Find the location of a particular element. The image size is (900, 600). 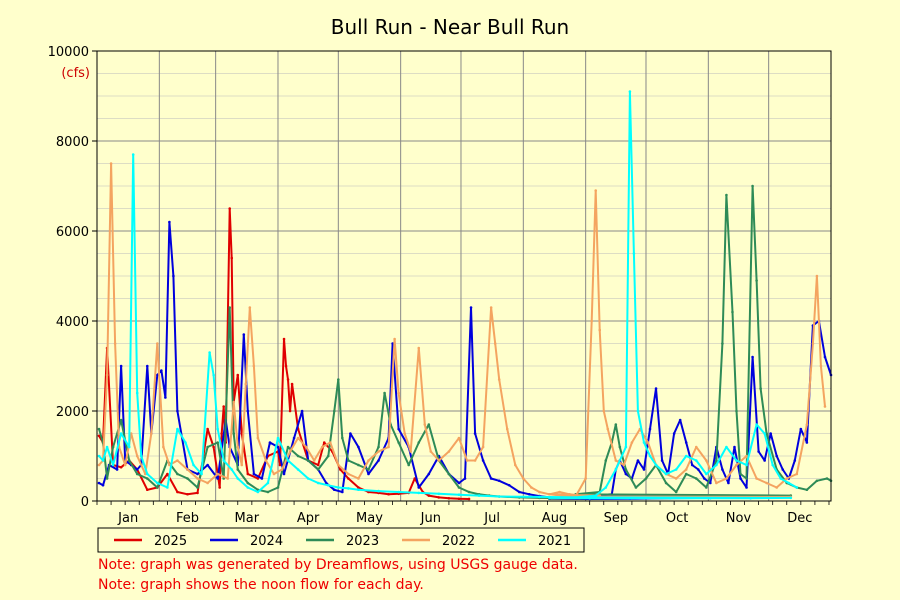

legend-label: 2023 is located at coordinates (362, 541).